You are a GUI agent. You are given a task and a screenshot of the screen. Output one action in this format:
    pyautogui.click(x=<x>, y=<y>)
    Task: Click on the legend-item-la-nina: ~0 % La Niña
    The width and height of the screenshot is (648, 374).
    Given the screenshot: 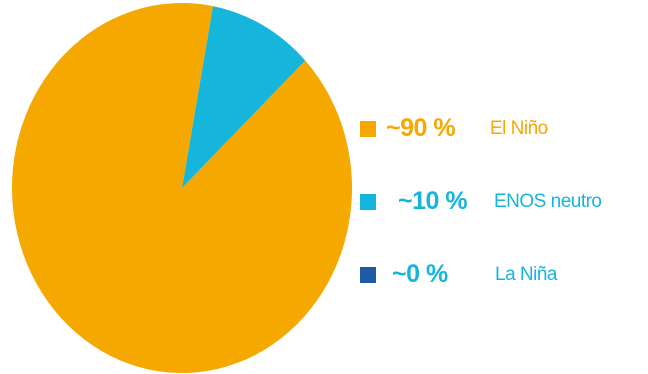 What is the action you would take?
    pyautogui.click(x=500, y=274)
    